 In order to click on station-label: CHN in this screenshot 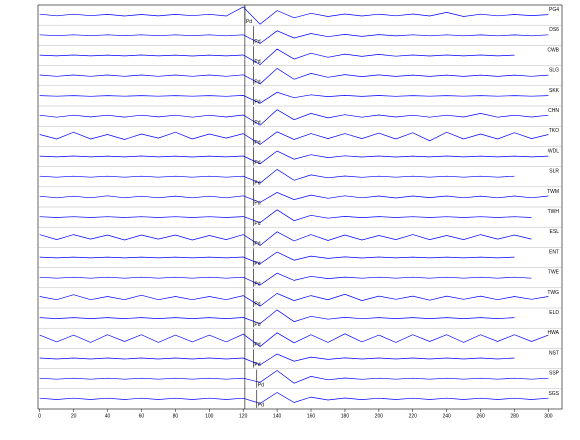, I will do `click(553, 111)`.